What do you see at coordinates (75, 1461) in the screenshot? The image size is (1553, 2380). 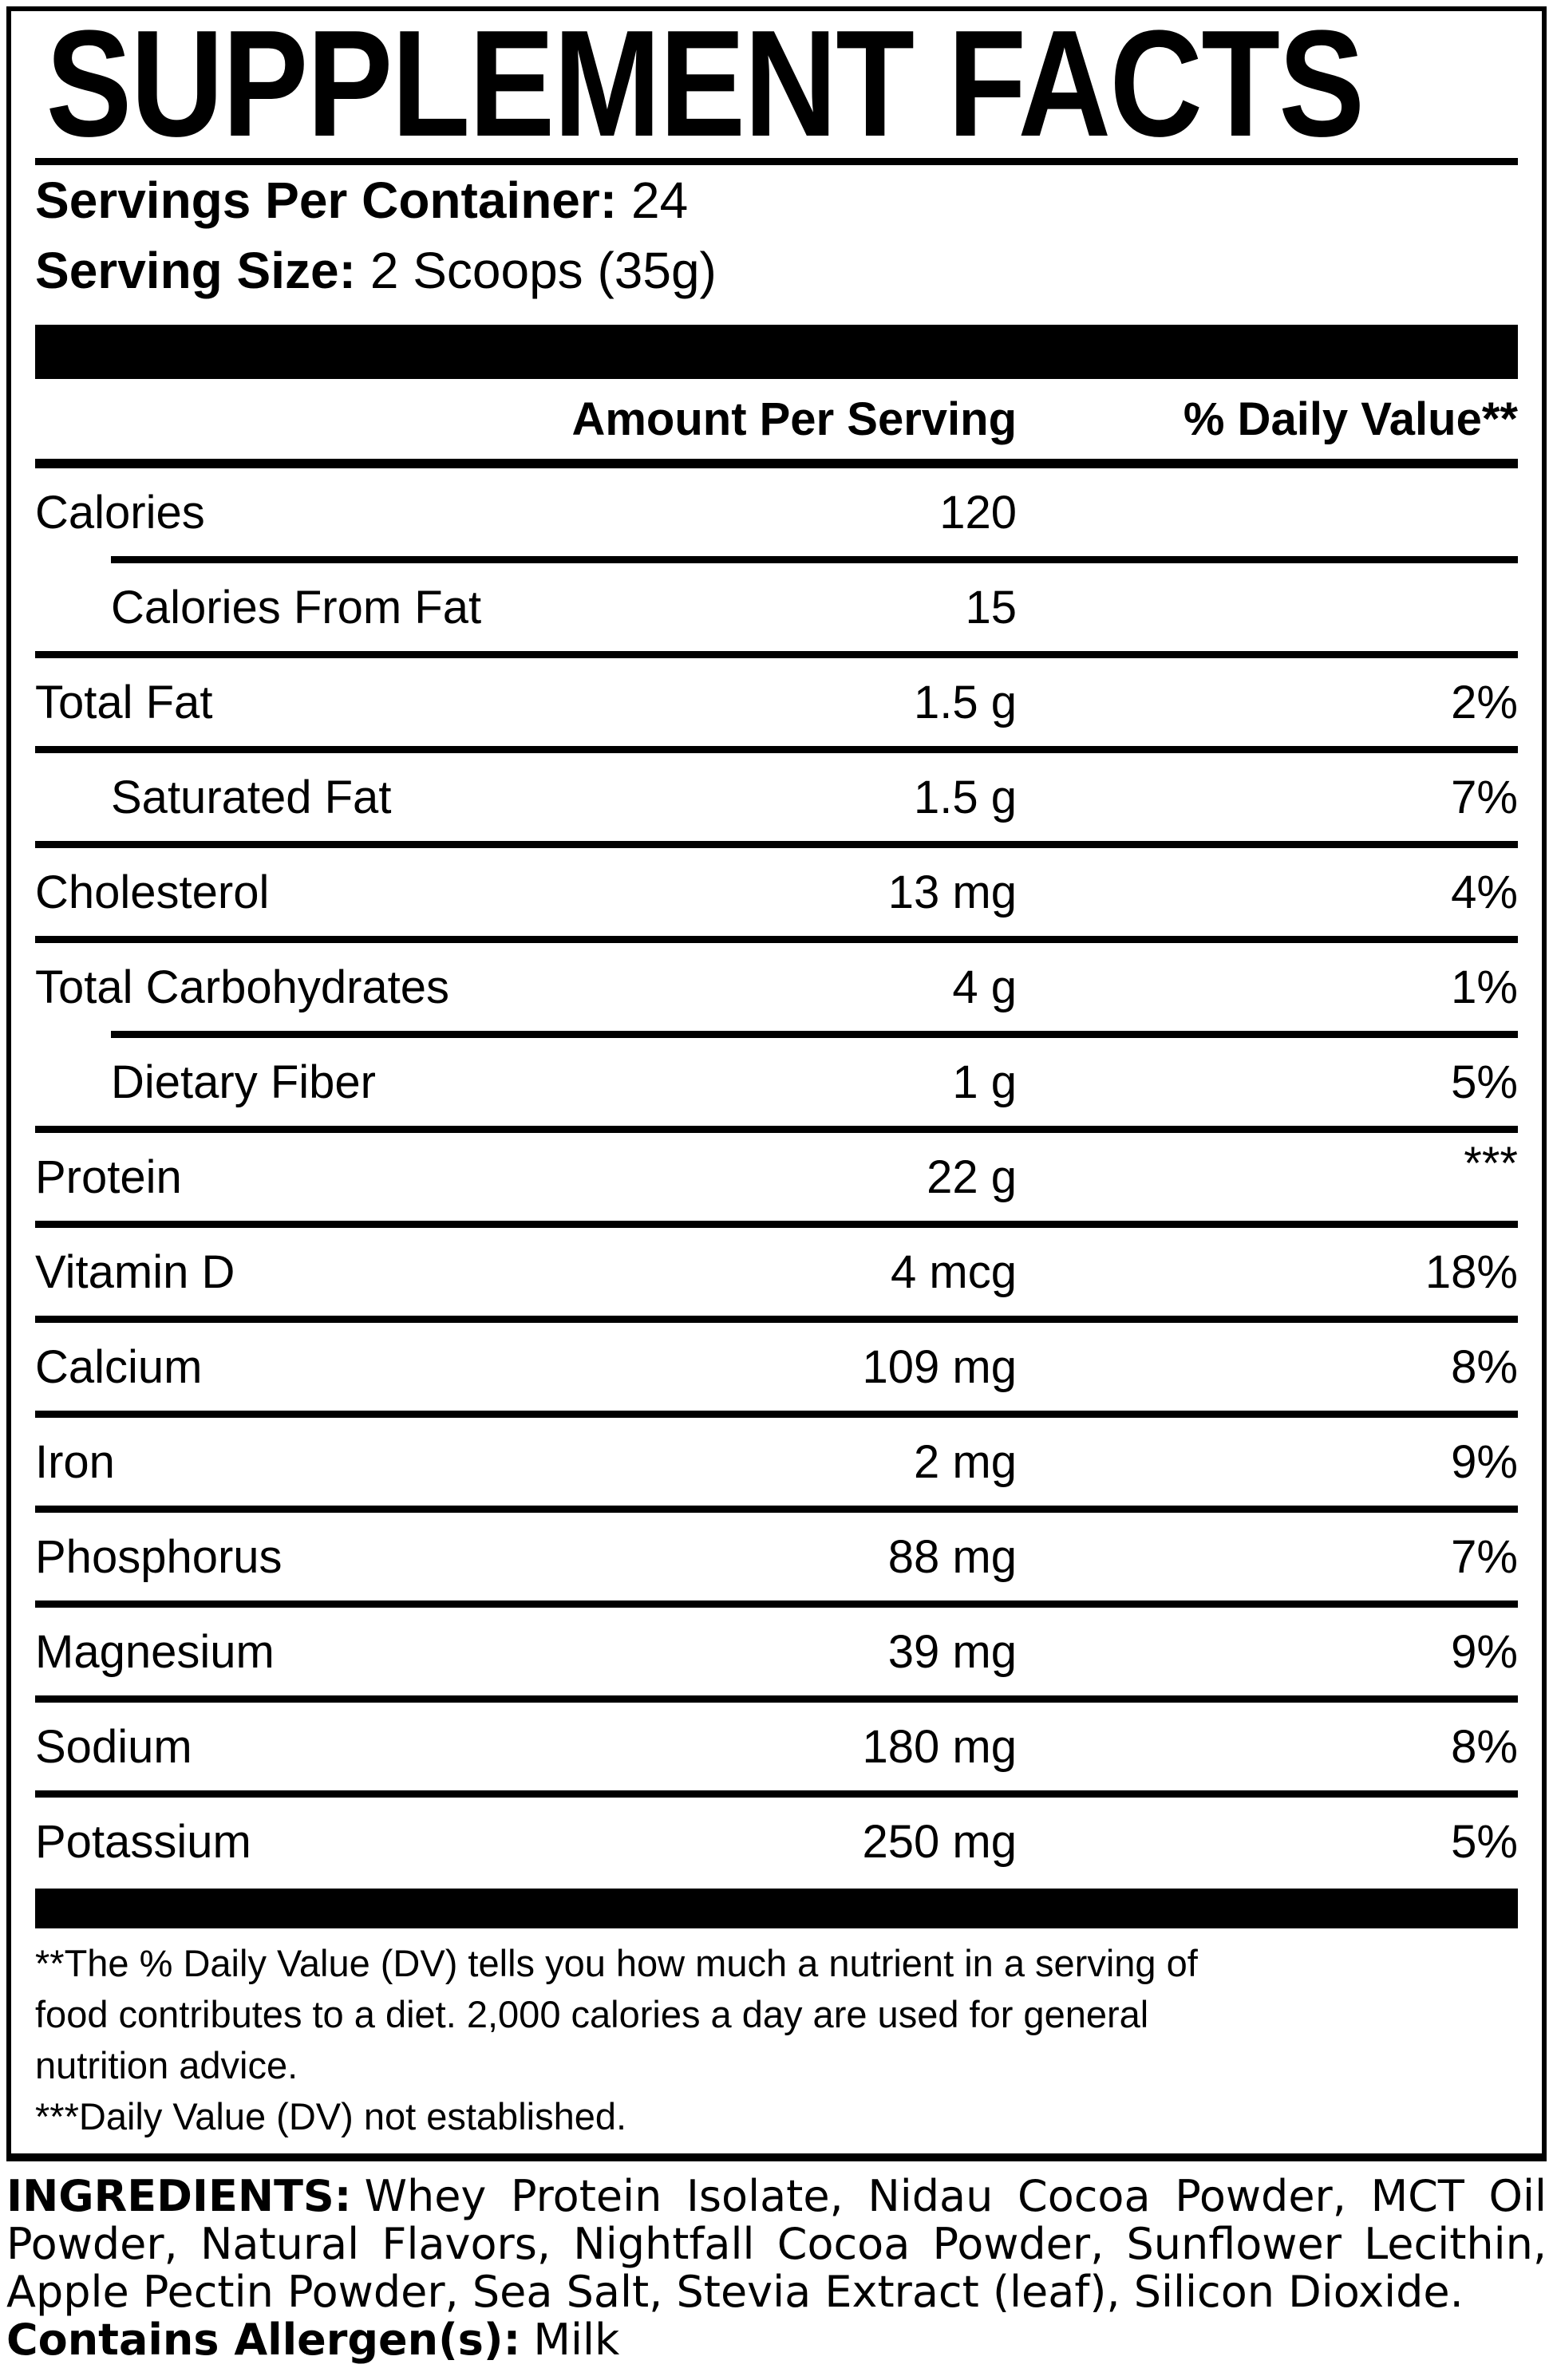 I see `nutrient-name: Iron` at bounding box center [75, 1461].